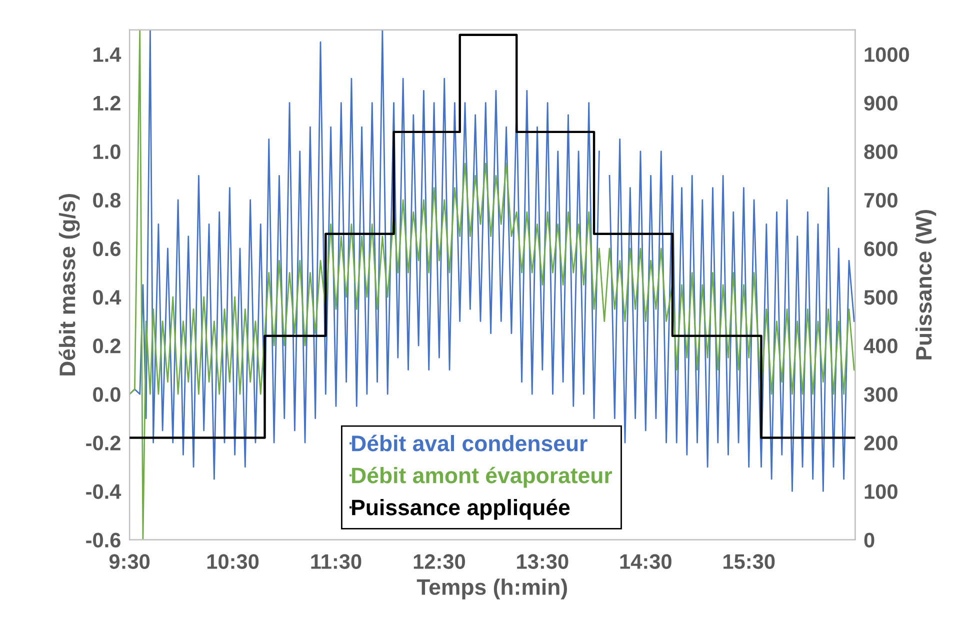  I want to click on y-tick-label: 0.0, so click(106, 394).